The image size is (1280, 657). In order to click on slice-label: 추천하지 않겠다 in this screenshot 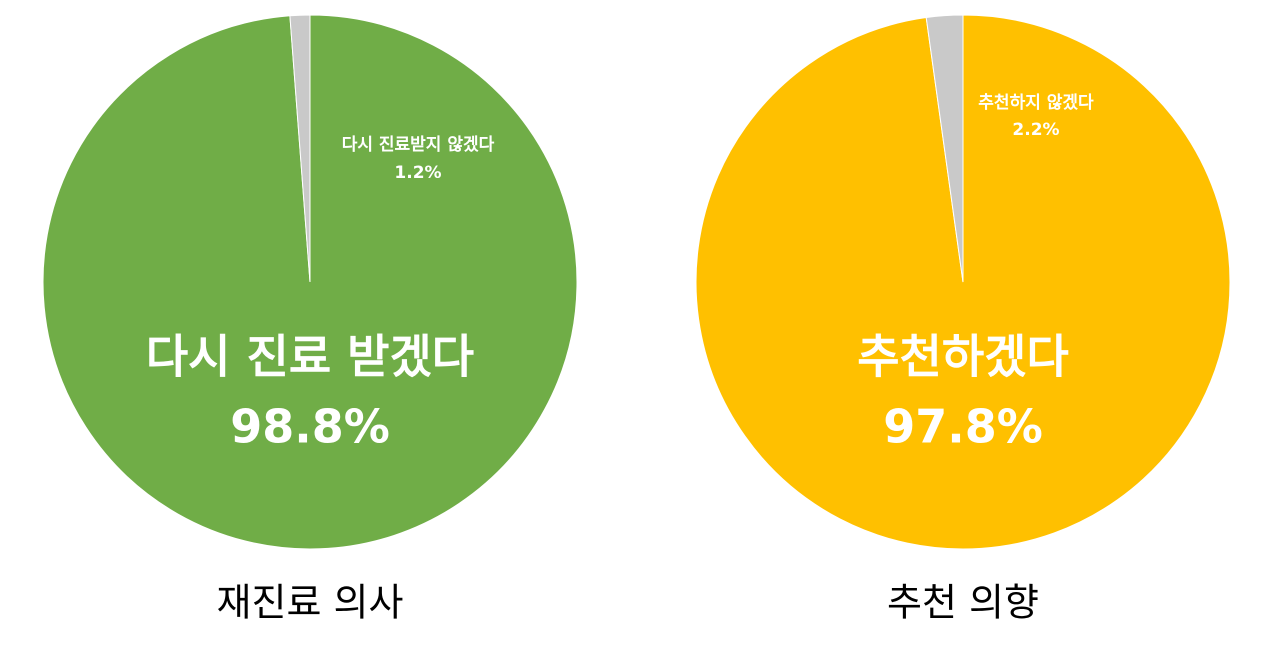, I will do `click(1036, 103)`.